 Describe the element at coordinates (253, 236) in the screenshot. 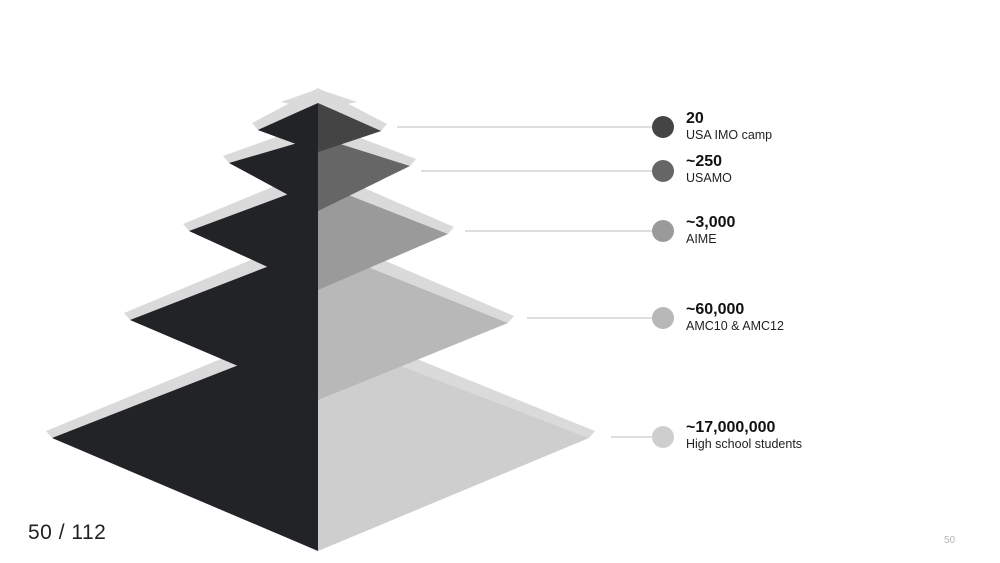

I see `tier-left-face-aime` at that location.